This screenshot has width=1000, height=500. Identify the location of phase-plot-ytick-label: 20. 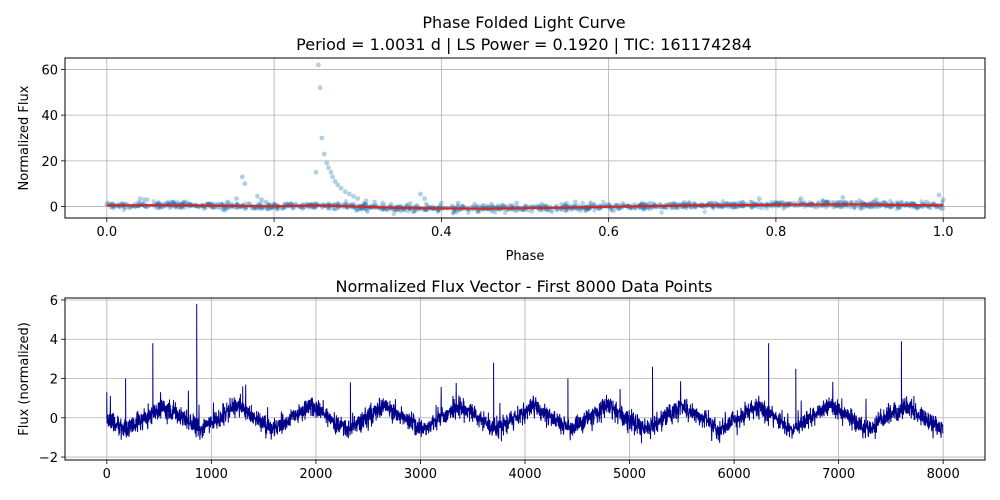
(49, 162).